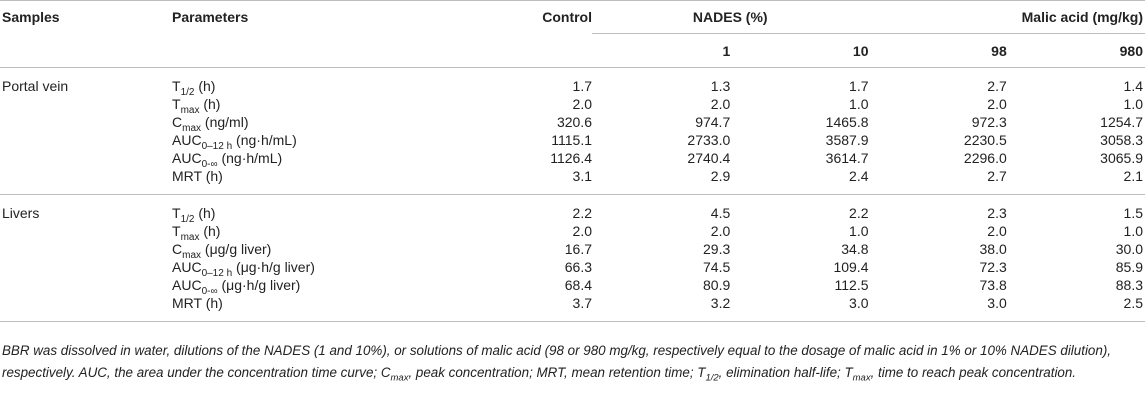 The height and width of the screenshot is (408, 1145). What do you see at coordinates (1121, 158) in the screenshot?
I see `value-cell: 3065.9` at bounding box center [1121, 158].